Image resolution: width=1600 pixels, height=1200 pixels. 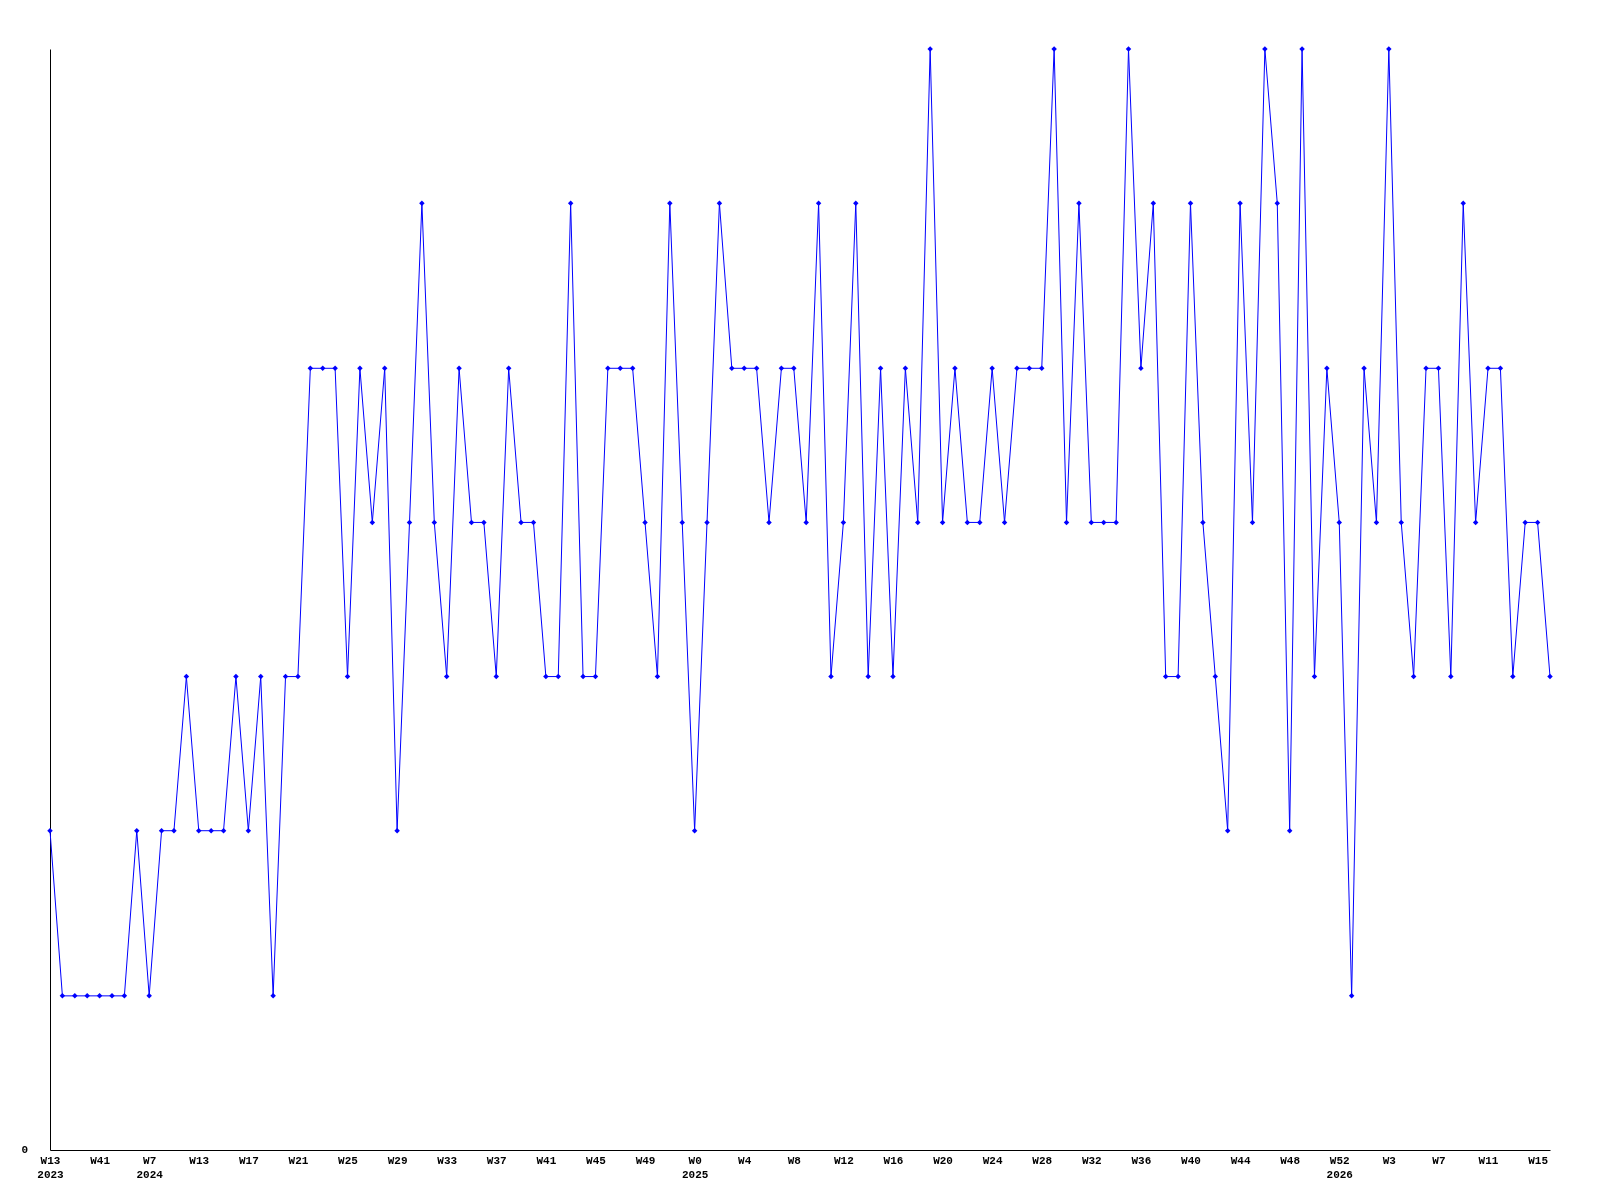 I want to click on text: 0, so click(x=24, y=1150).